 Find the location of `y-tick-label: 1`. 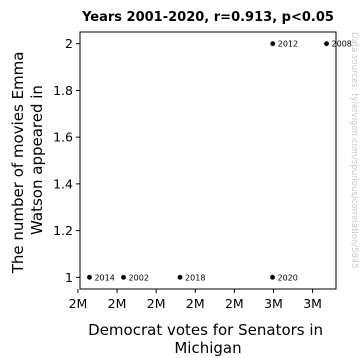

y-tick-label: 1 is located at coordinates (69, 277).